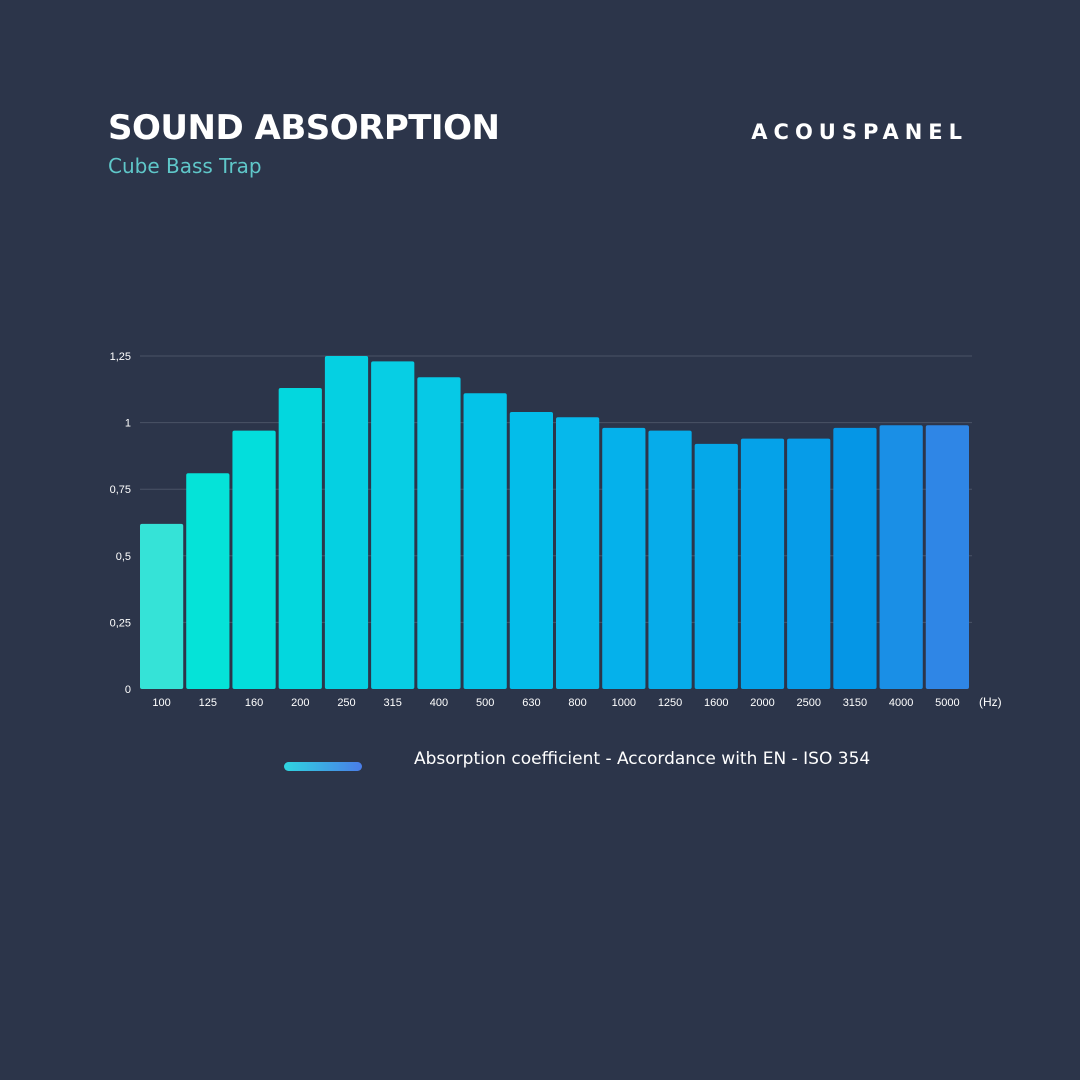  I want to click on y-tick-label: 1,25, so click(120, 357).